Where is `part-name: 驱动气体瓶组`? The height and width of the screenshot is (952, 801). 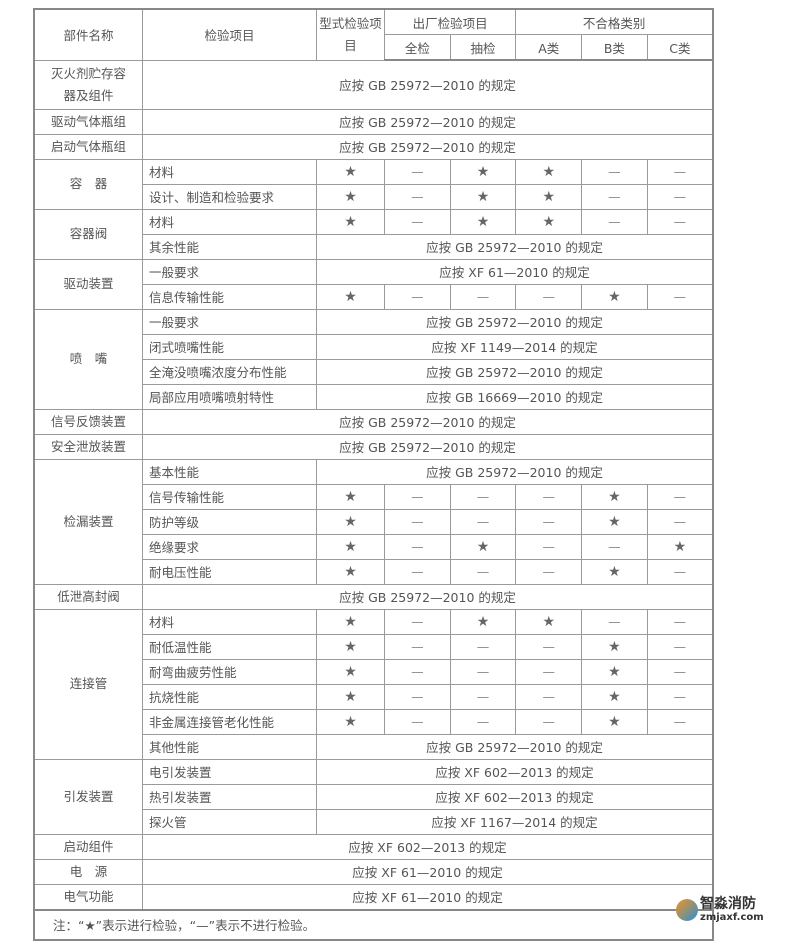 part-name: 驱动气体瓶组 is located at coordinates (88, 121).